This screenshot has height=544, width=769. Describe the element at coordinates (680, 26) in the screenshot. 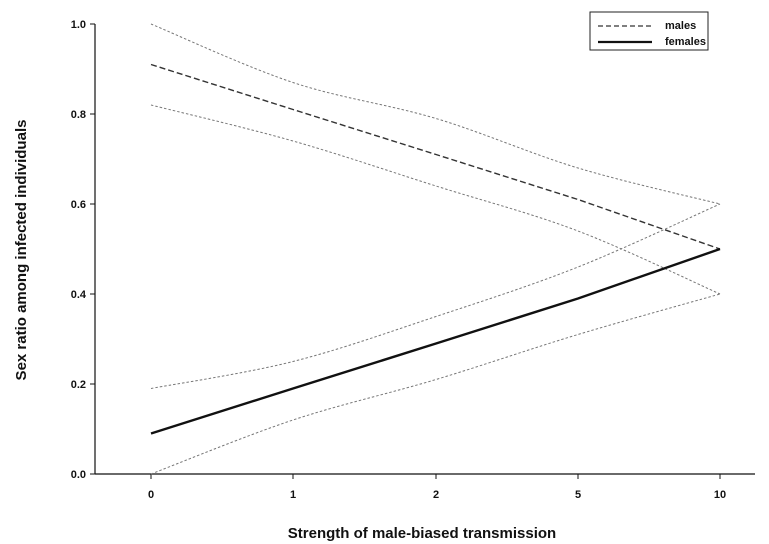

I see `legend-label-males: males` at that location.